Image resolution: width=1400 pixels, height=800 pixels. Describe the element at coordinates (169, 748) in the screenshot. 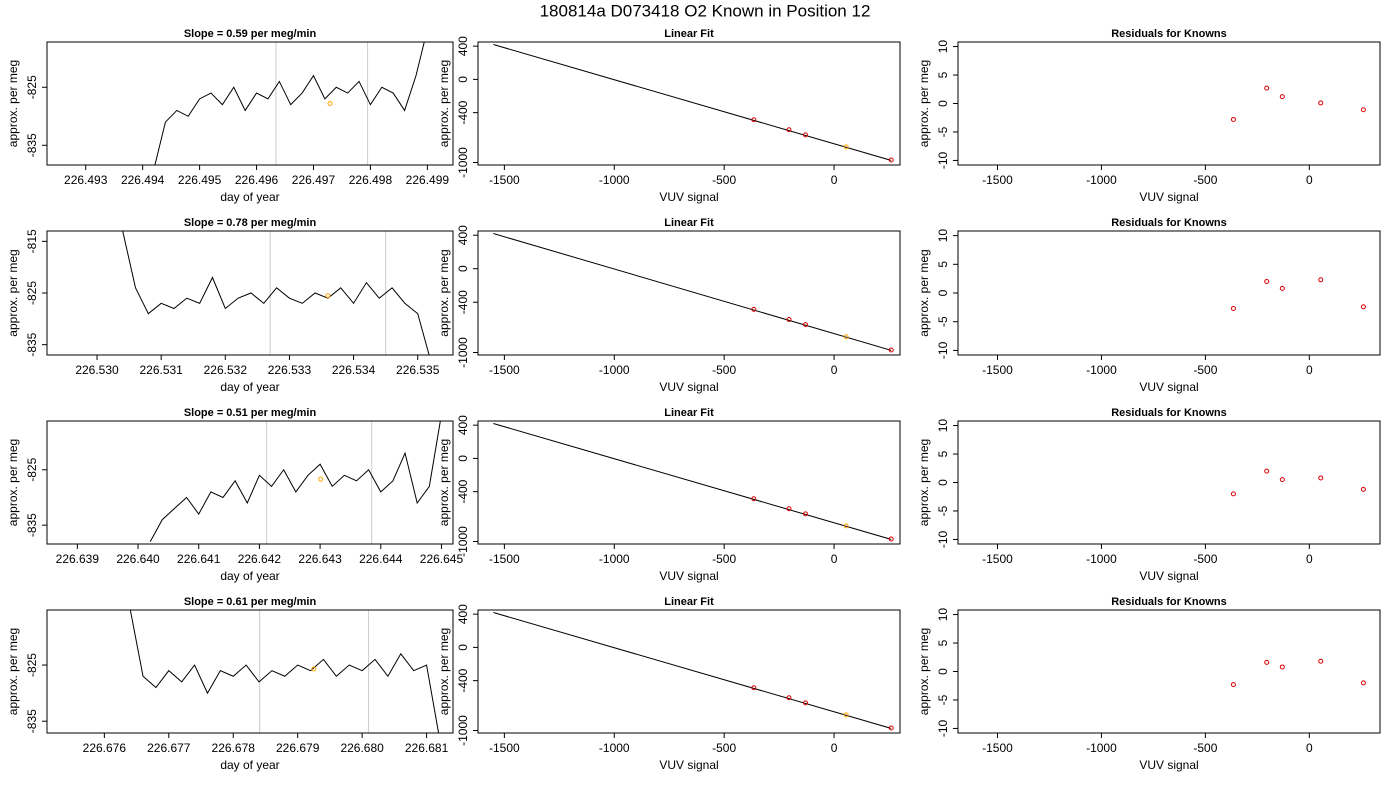

I see `x-tick-label: 226.677` at that location.